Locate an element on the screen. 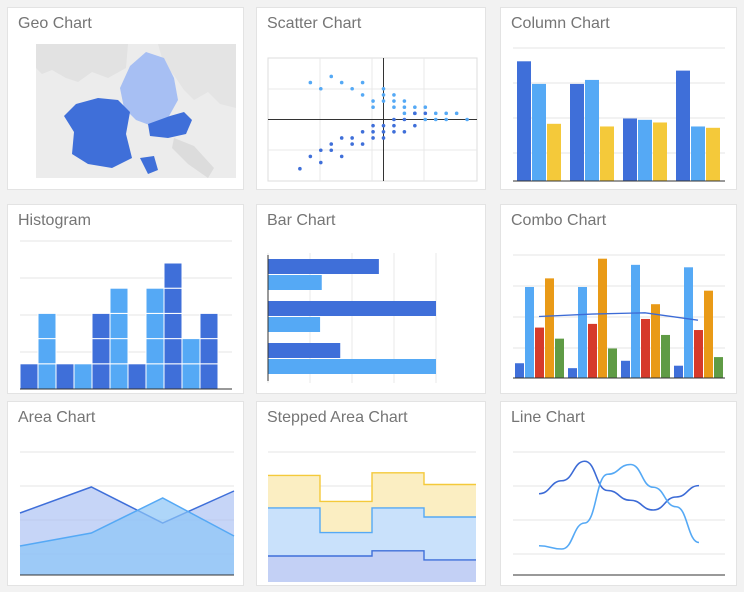 The height and width of the screenshot is (592, 744). scatter-chart-plot is located at coordinates (372, 119).